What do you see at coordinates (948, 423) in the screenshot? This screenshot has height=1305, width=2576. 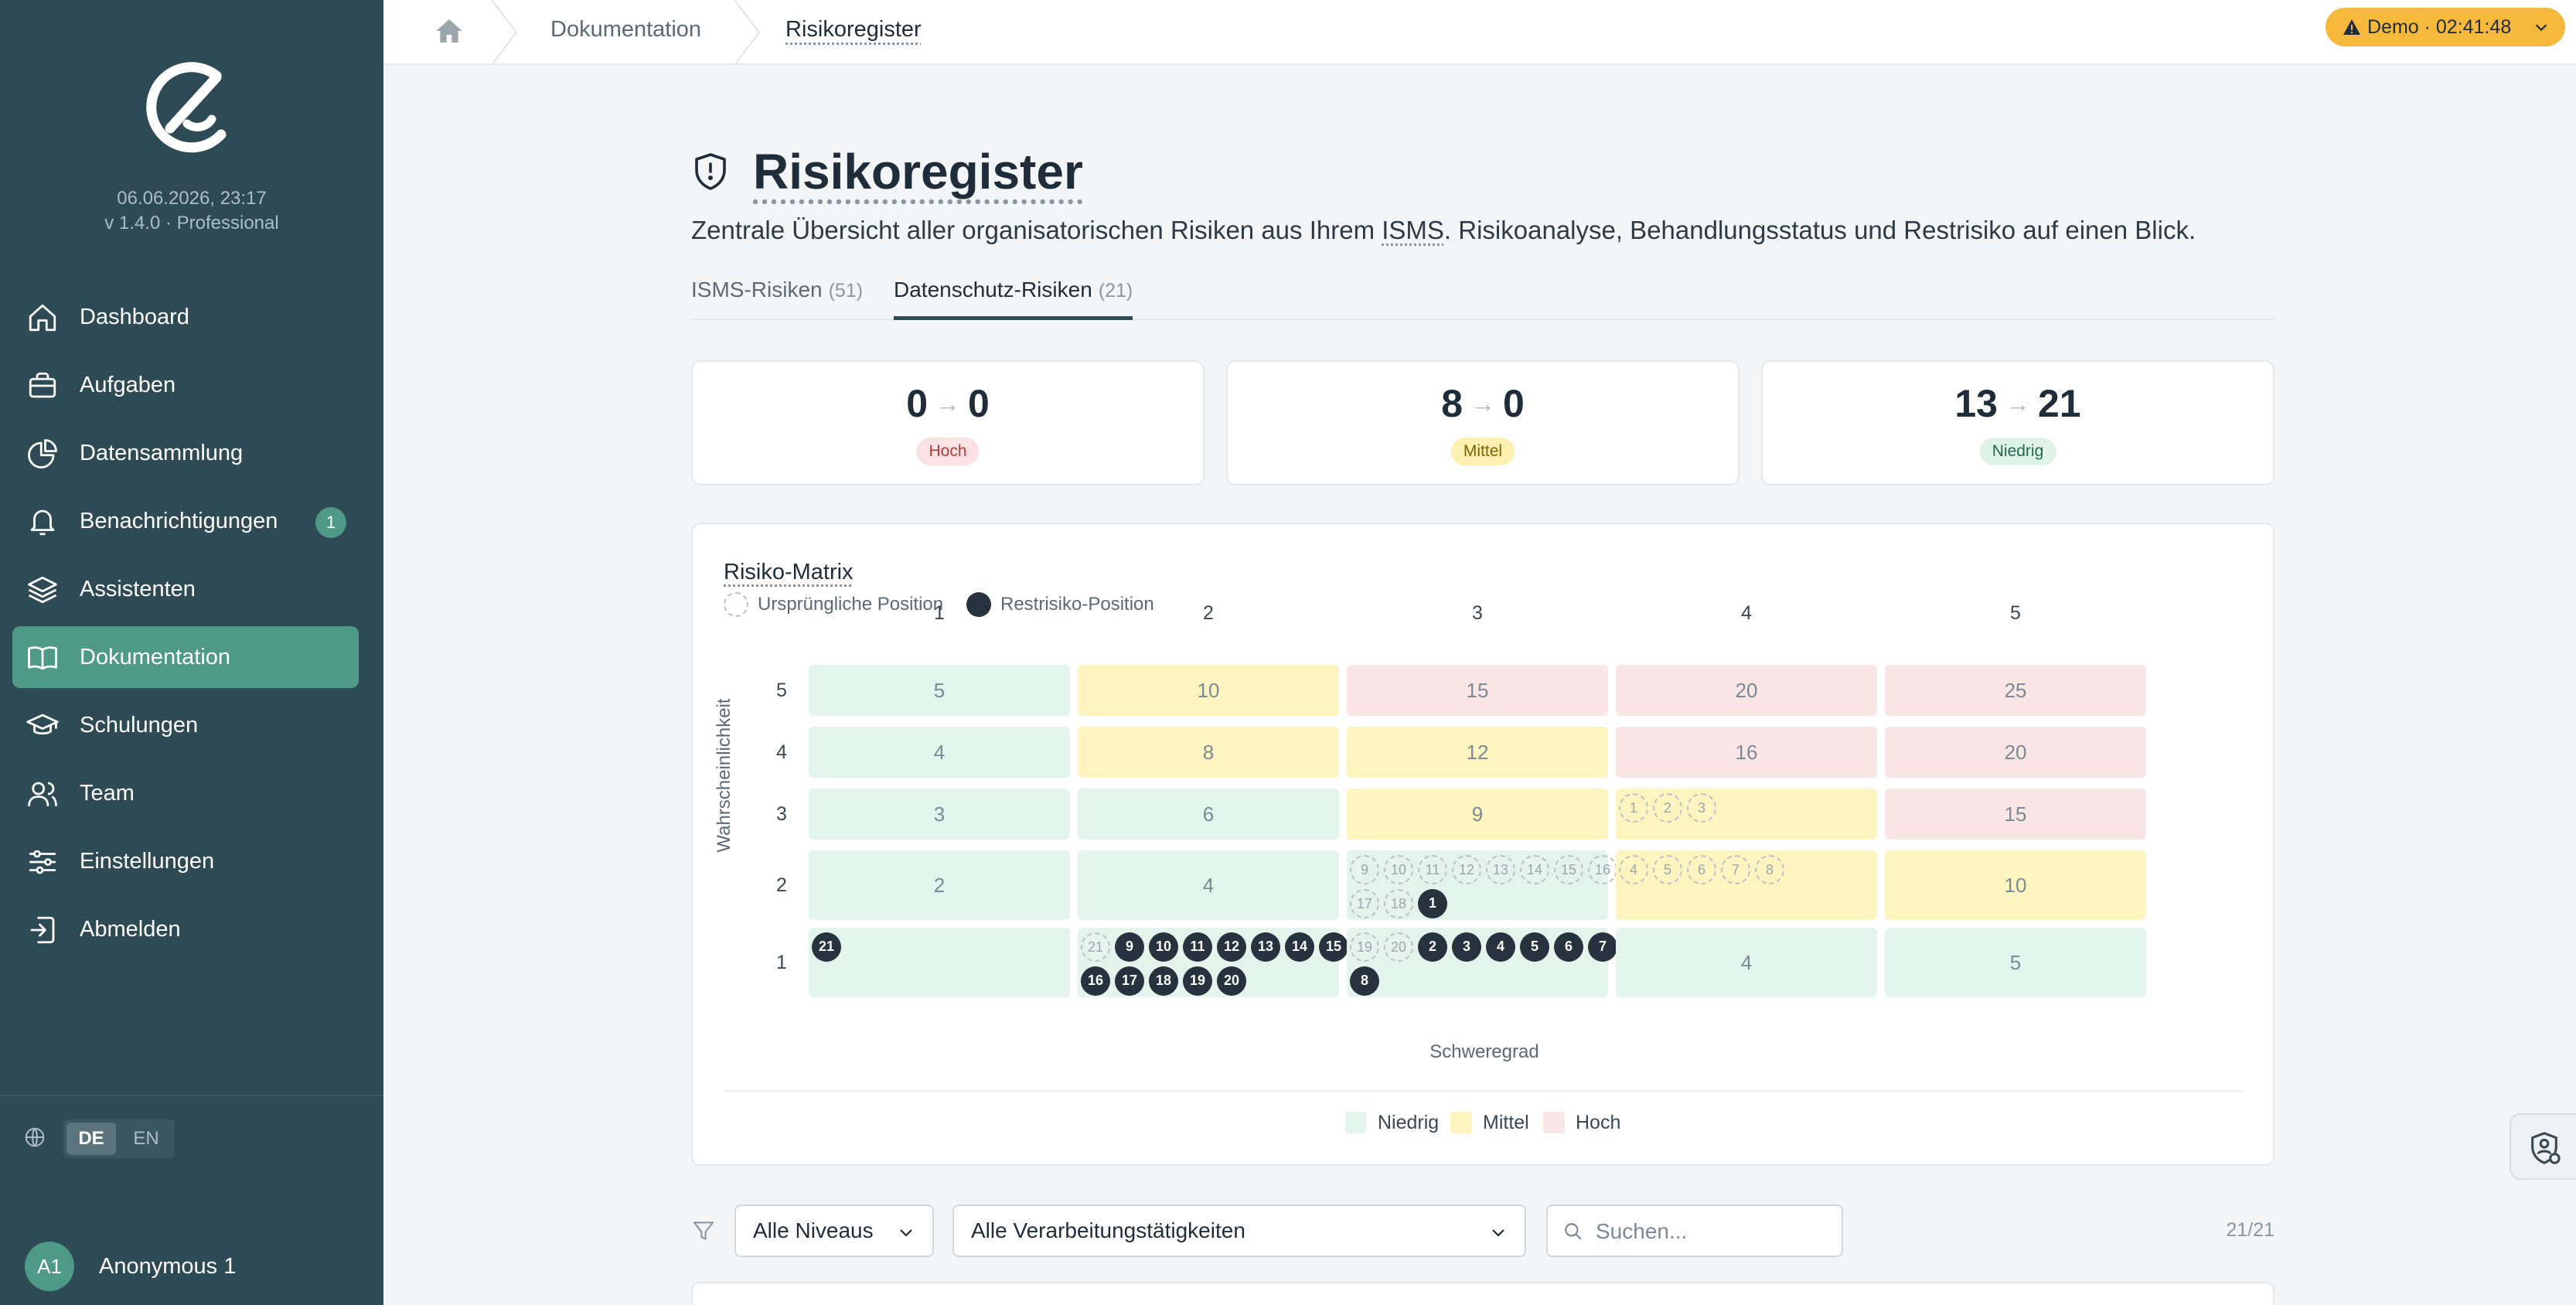 I see `stat-card-hoch: 0 → 0 Hoch` at bounding box center [948, 423].